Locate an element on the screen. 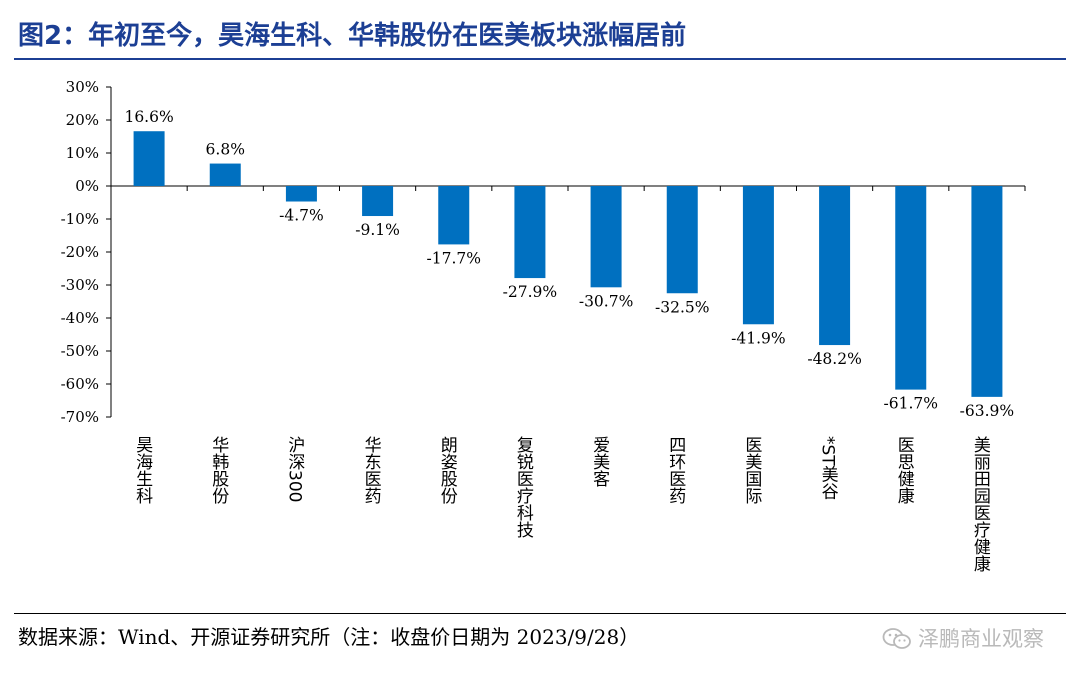  watermark-text: 泽鹏商业观察 is located at coordinates (981, 639).